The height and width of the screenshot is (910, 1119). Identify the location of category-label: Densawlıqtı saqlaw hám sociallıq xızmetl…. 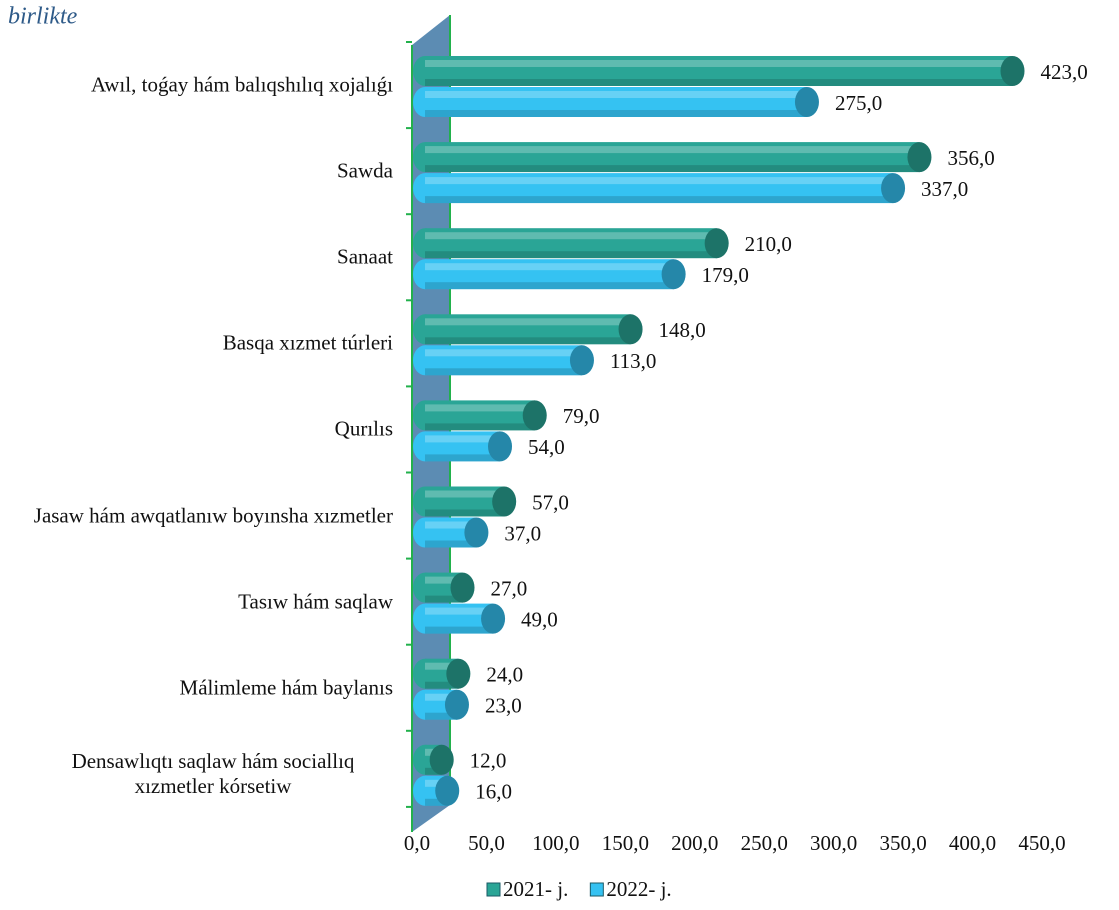
(213, 773).